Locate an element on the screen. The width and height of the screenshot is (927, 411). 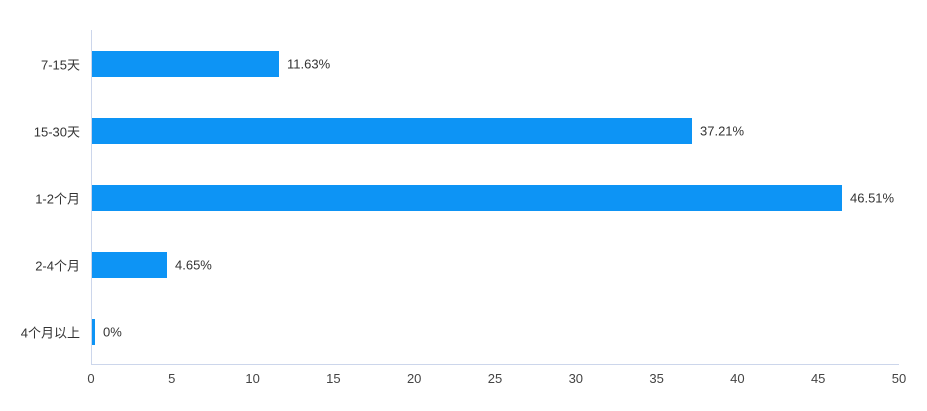
x-tick-label: 35 is located at coordinates (656, 378).